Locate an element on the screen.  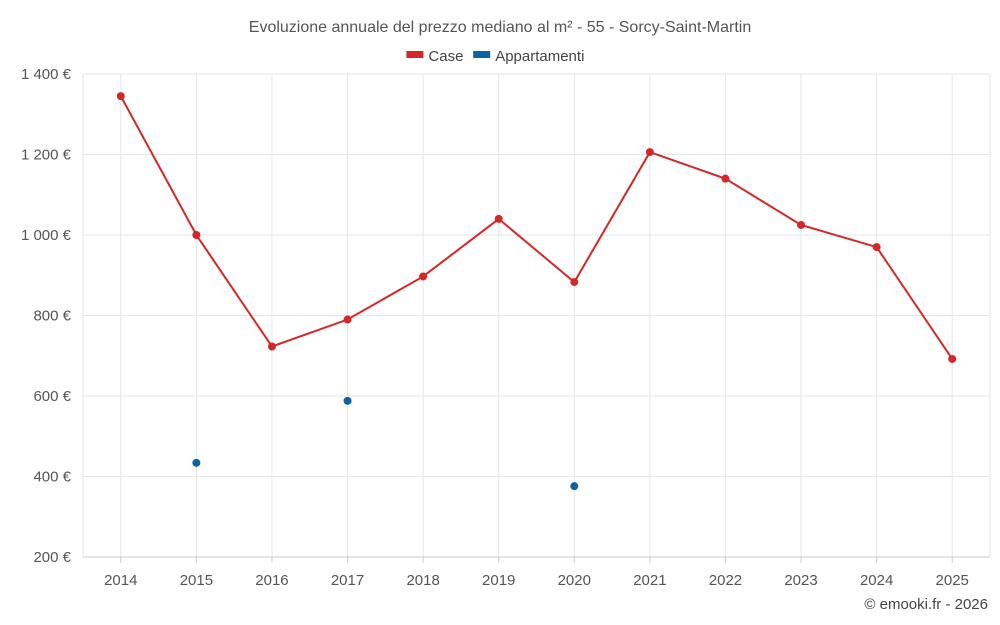
x-tick-label: 2022 is located at coordinates (725, 580).